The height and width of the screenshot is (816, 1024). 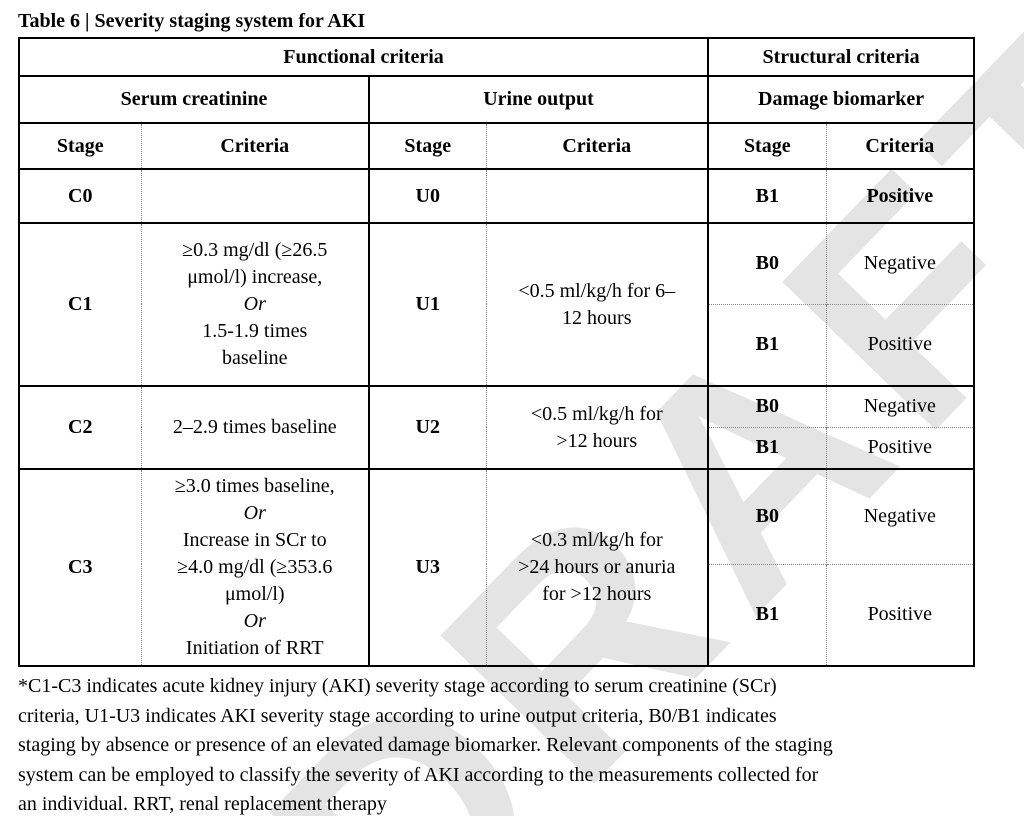 I want to click on functional-criteria-header: Functional criteria, so click(x=364, y=56).